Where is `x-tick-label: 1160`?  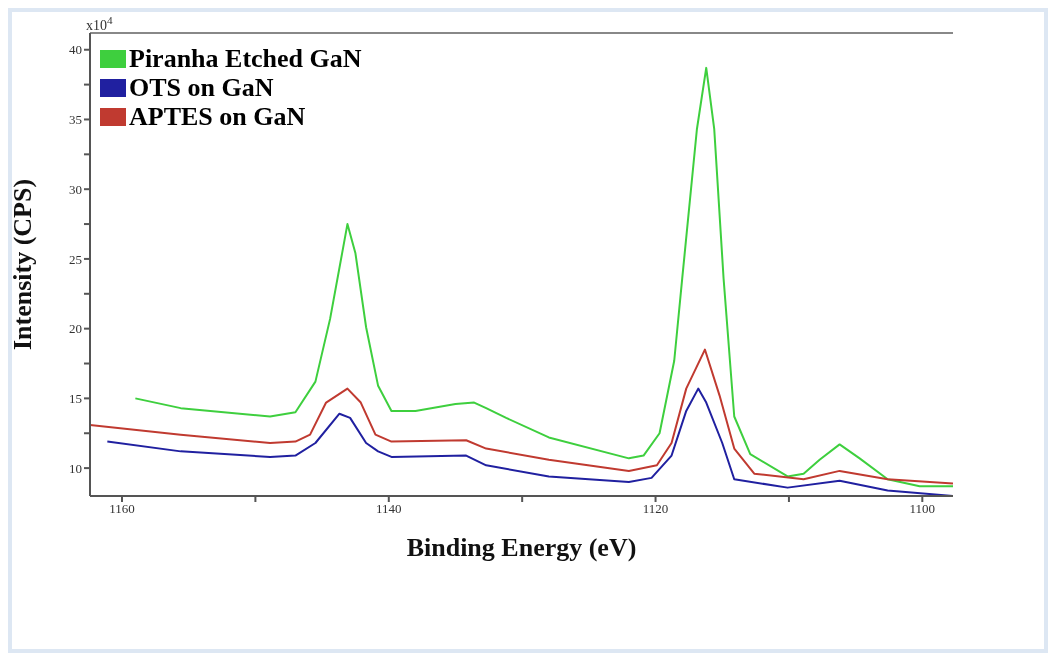
x-tick-label: 1160 is located at coordinates (122, 509).